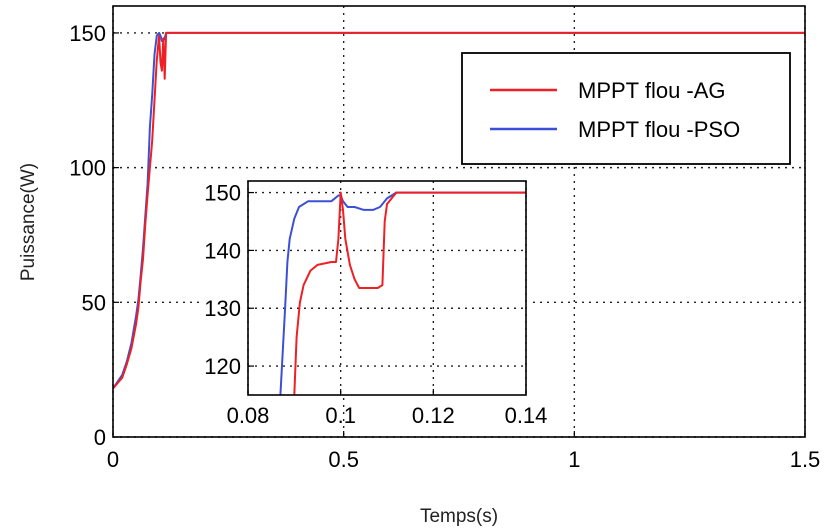  I want to click on inset-series-ag-line, so click(409, 293).